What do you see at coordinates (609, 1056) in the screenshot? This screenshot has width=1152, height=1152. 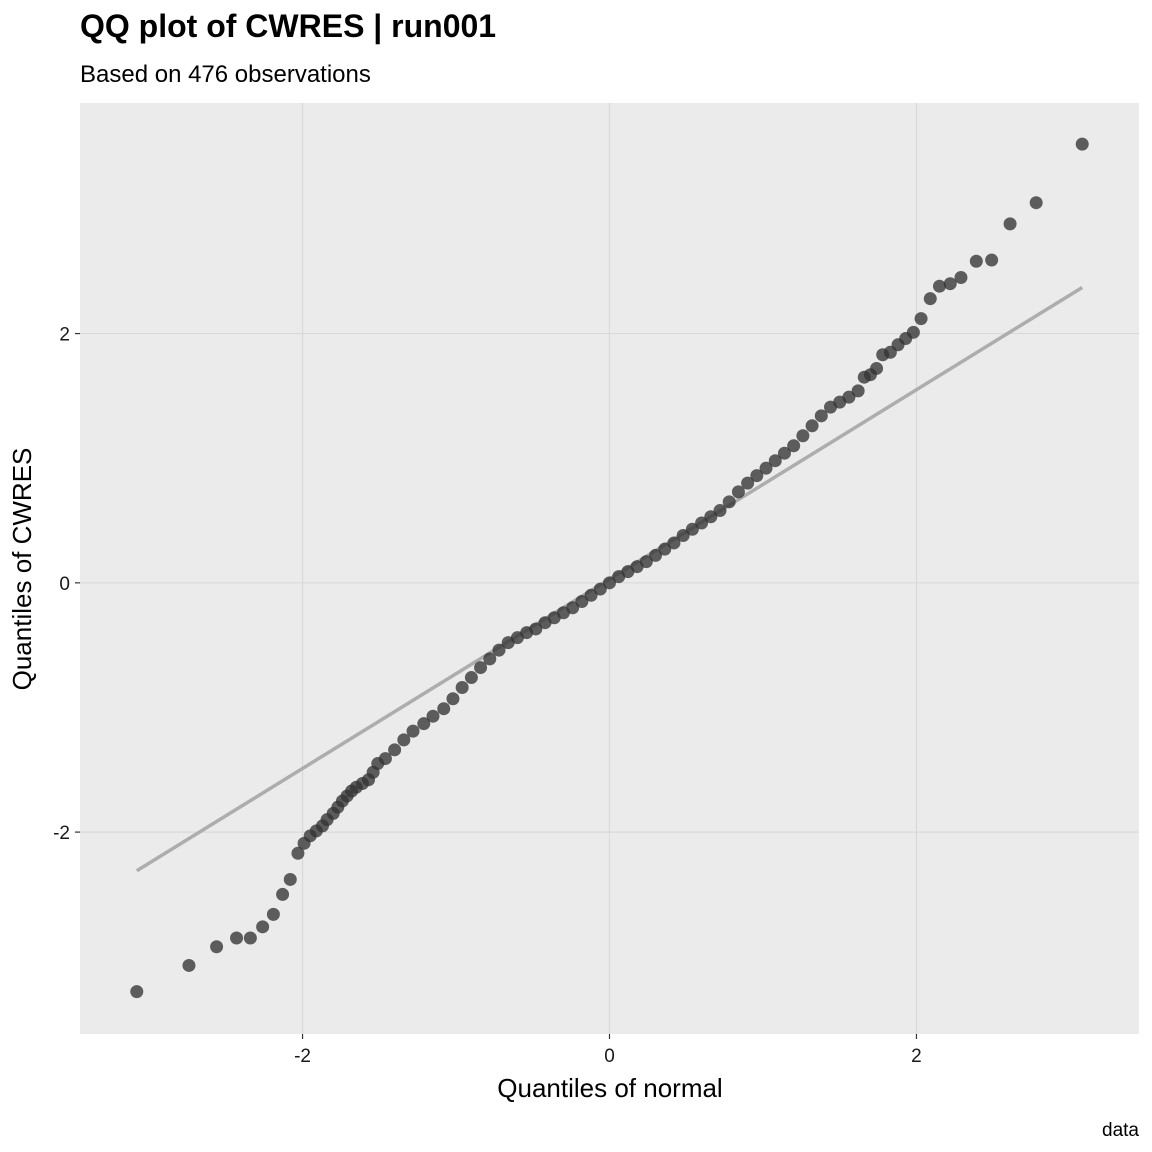 I see `x-tick-label: 0` at bounding box center [609, 1056].